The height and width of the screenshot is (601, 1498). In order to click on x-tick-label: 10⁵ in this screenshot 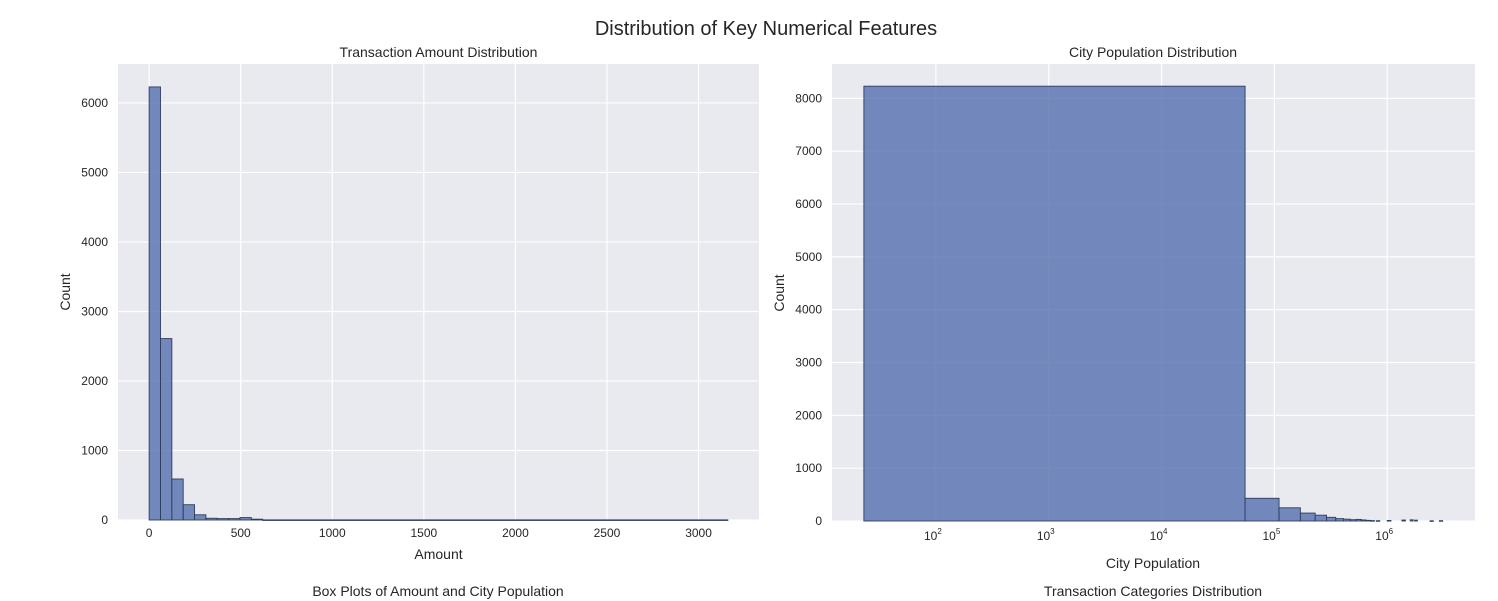, I will do `click(1271, 535)`.